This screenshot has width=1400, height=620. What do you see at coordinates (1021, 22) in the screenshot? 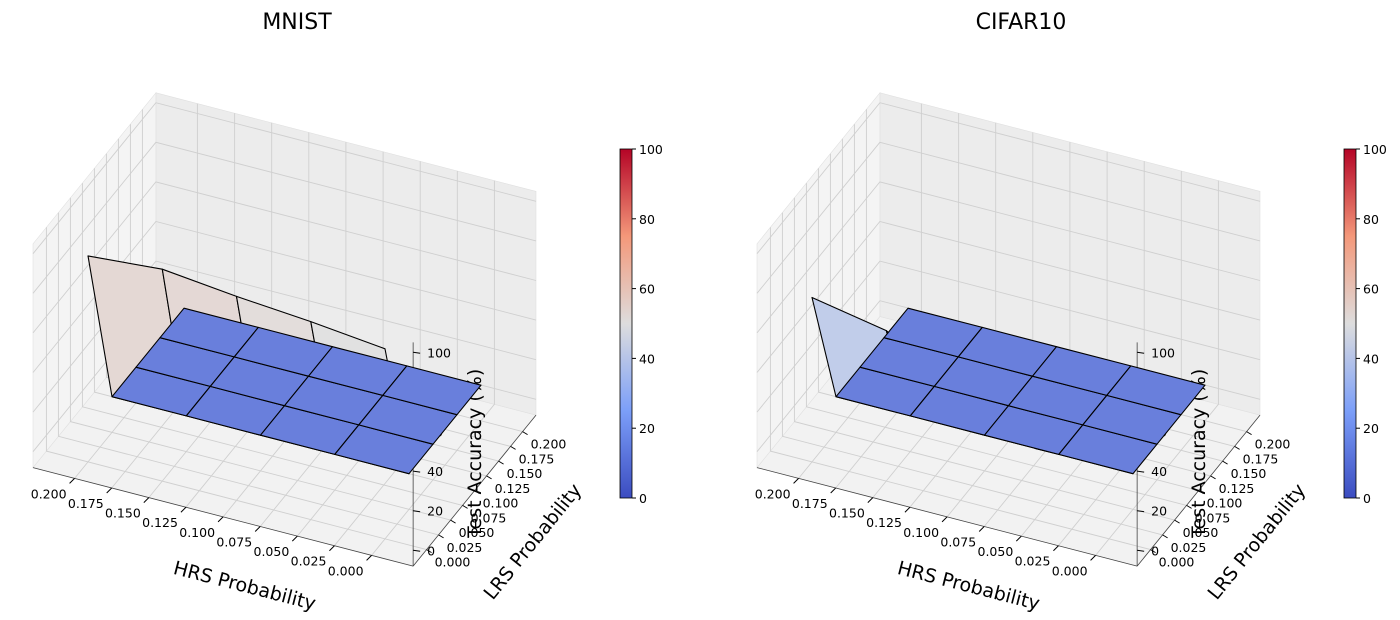
I see `chart-title: CIFAR10` at bounding box center [1021, 22].